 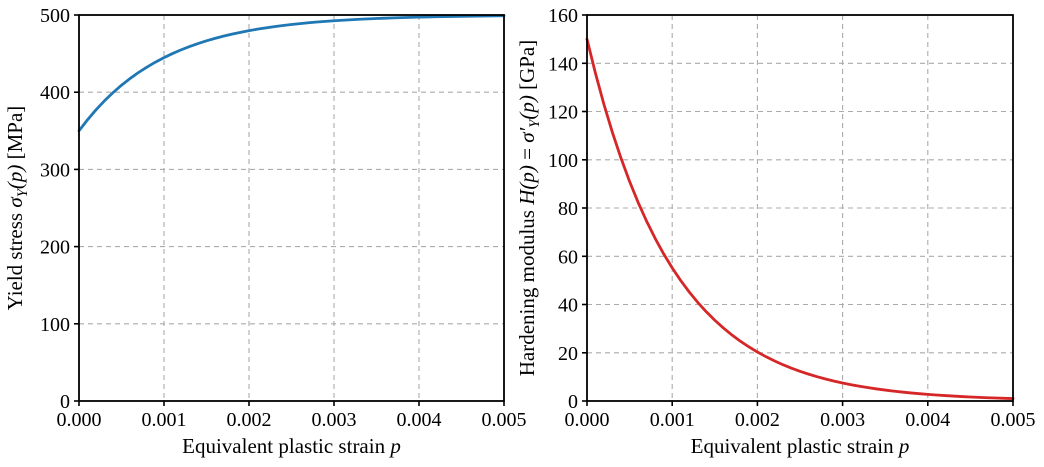 I want to click on y-tick-label: 160, so click(x=563, y=16).